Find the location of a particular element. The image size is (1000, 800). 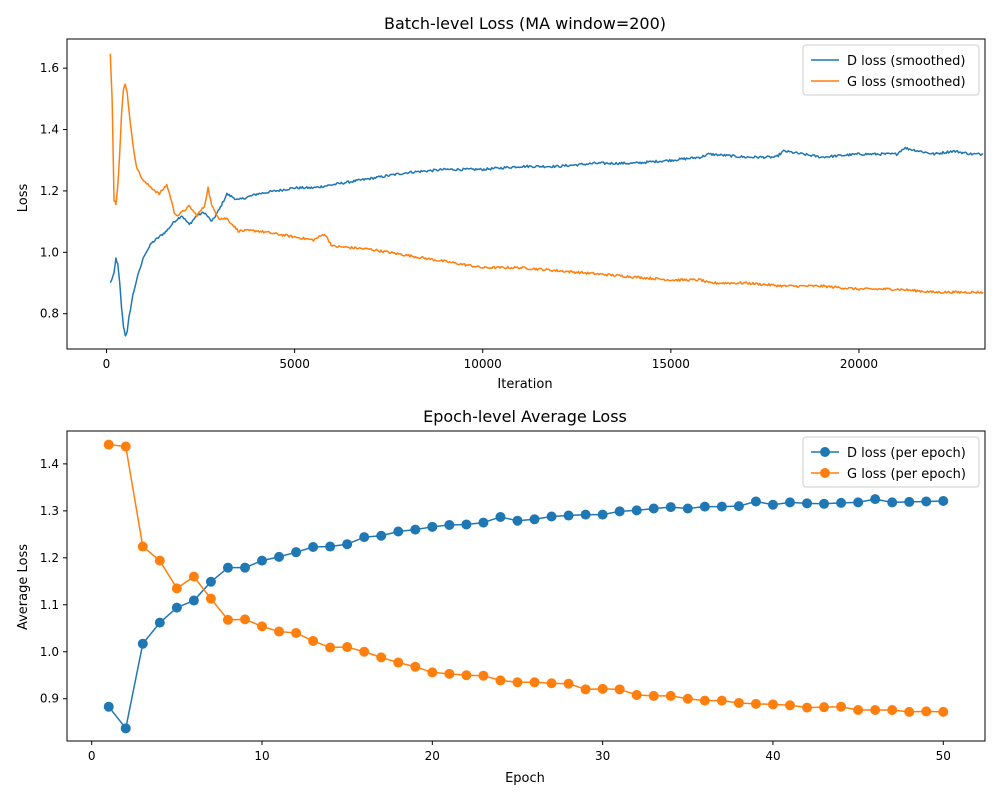

epoch-loss-y-tick-label: 1.4 is located at coordinates (49, 464).